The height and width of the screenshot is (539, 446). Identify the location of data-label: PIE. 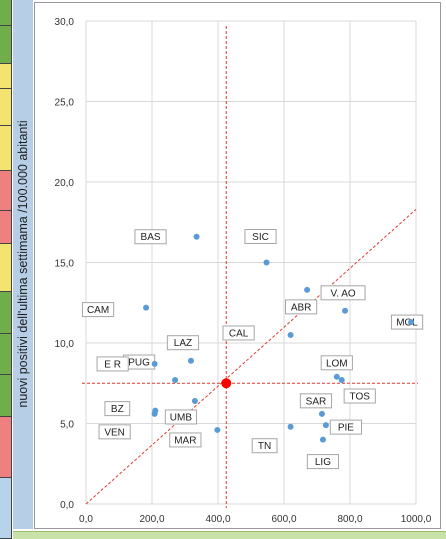
(346, 428).